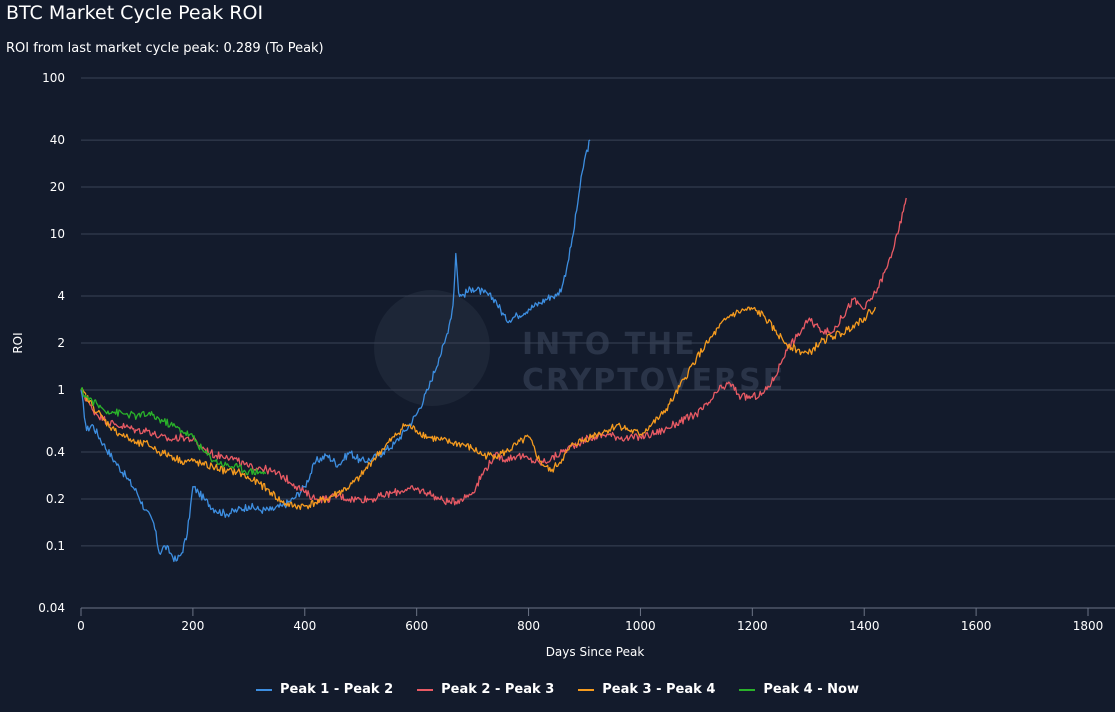  I want to click on legend-item-1: Peak 1 - Peak 2, so click(324, 689).